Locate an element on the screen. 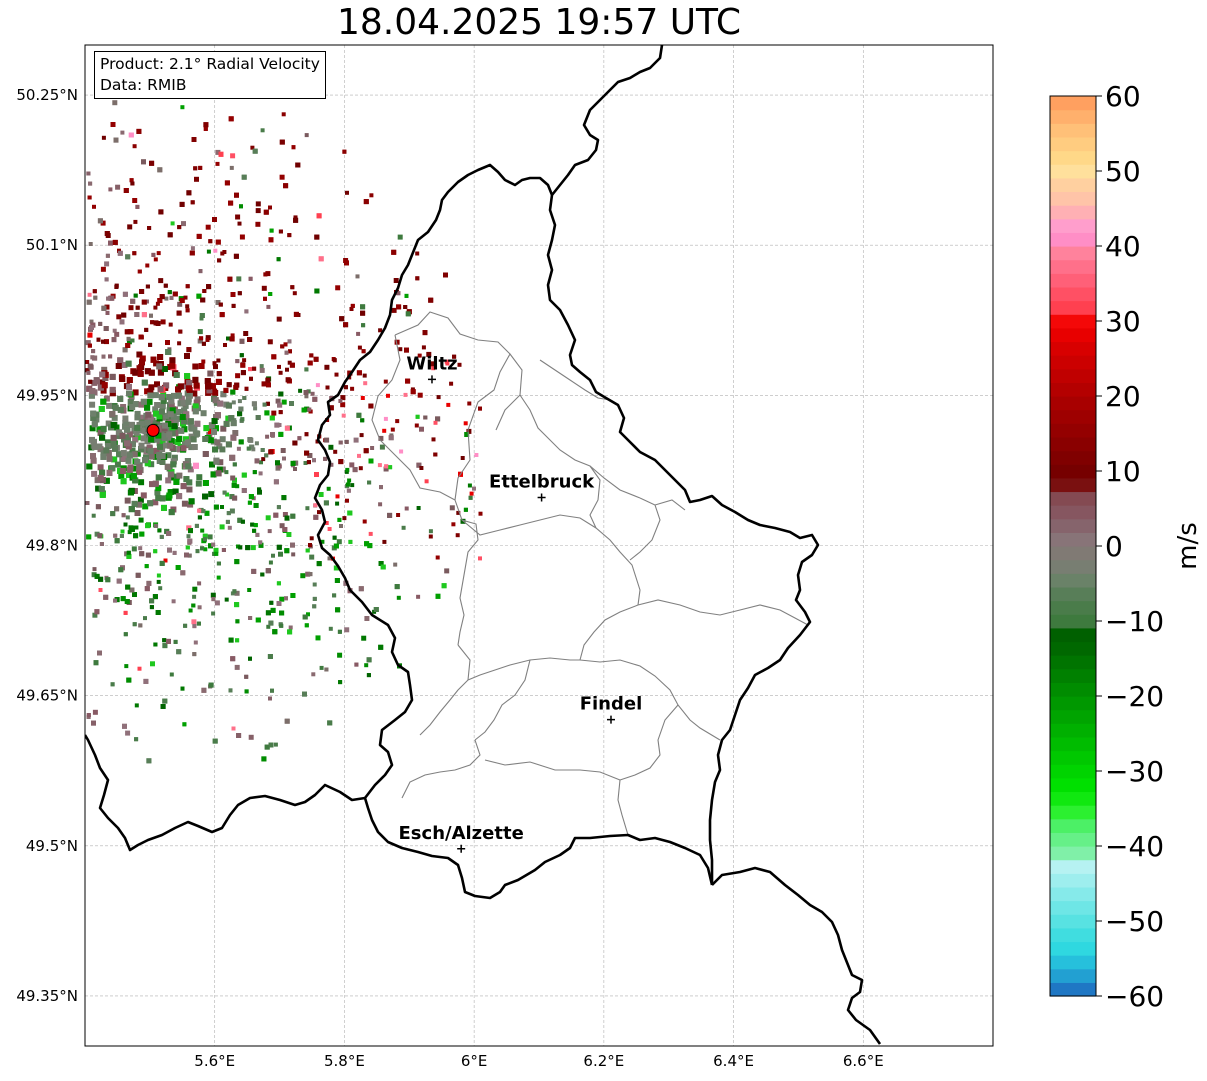 This screenshot has width=1207, height=1081. product-info-box: Product: 2.1° Radial Velocity Data: RMIB is located at coordinates (210, 75).